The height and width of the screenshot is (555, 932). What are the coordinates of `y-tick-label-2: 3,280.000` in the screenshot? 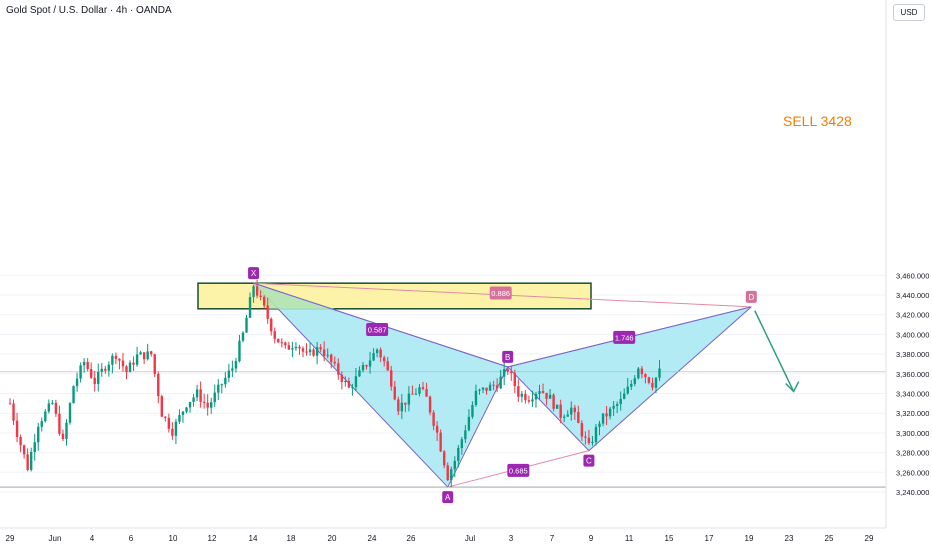 It's located at (912, 453).